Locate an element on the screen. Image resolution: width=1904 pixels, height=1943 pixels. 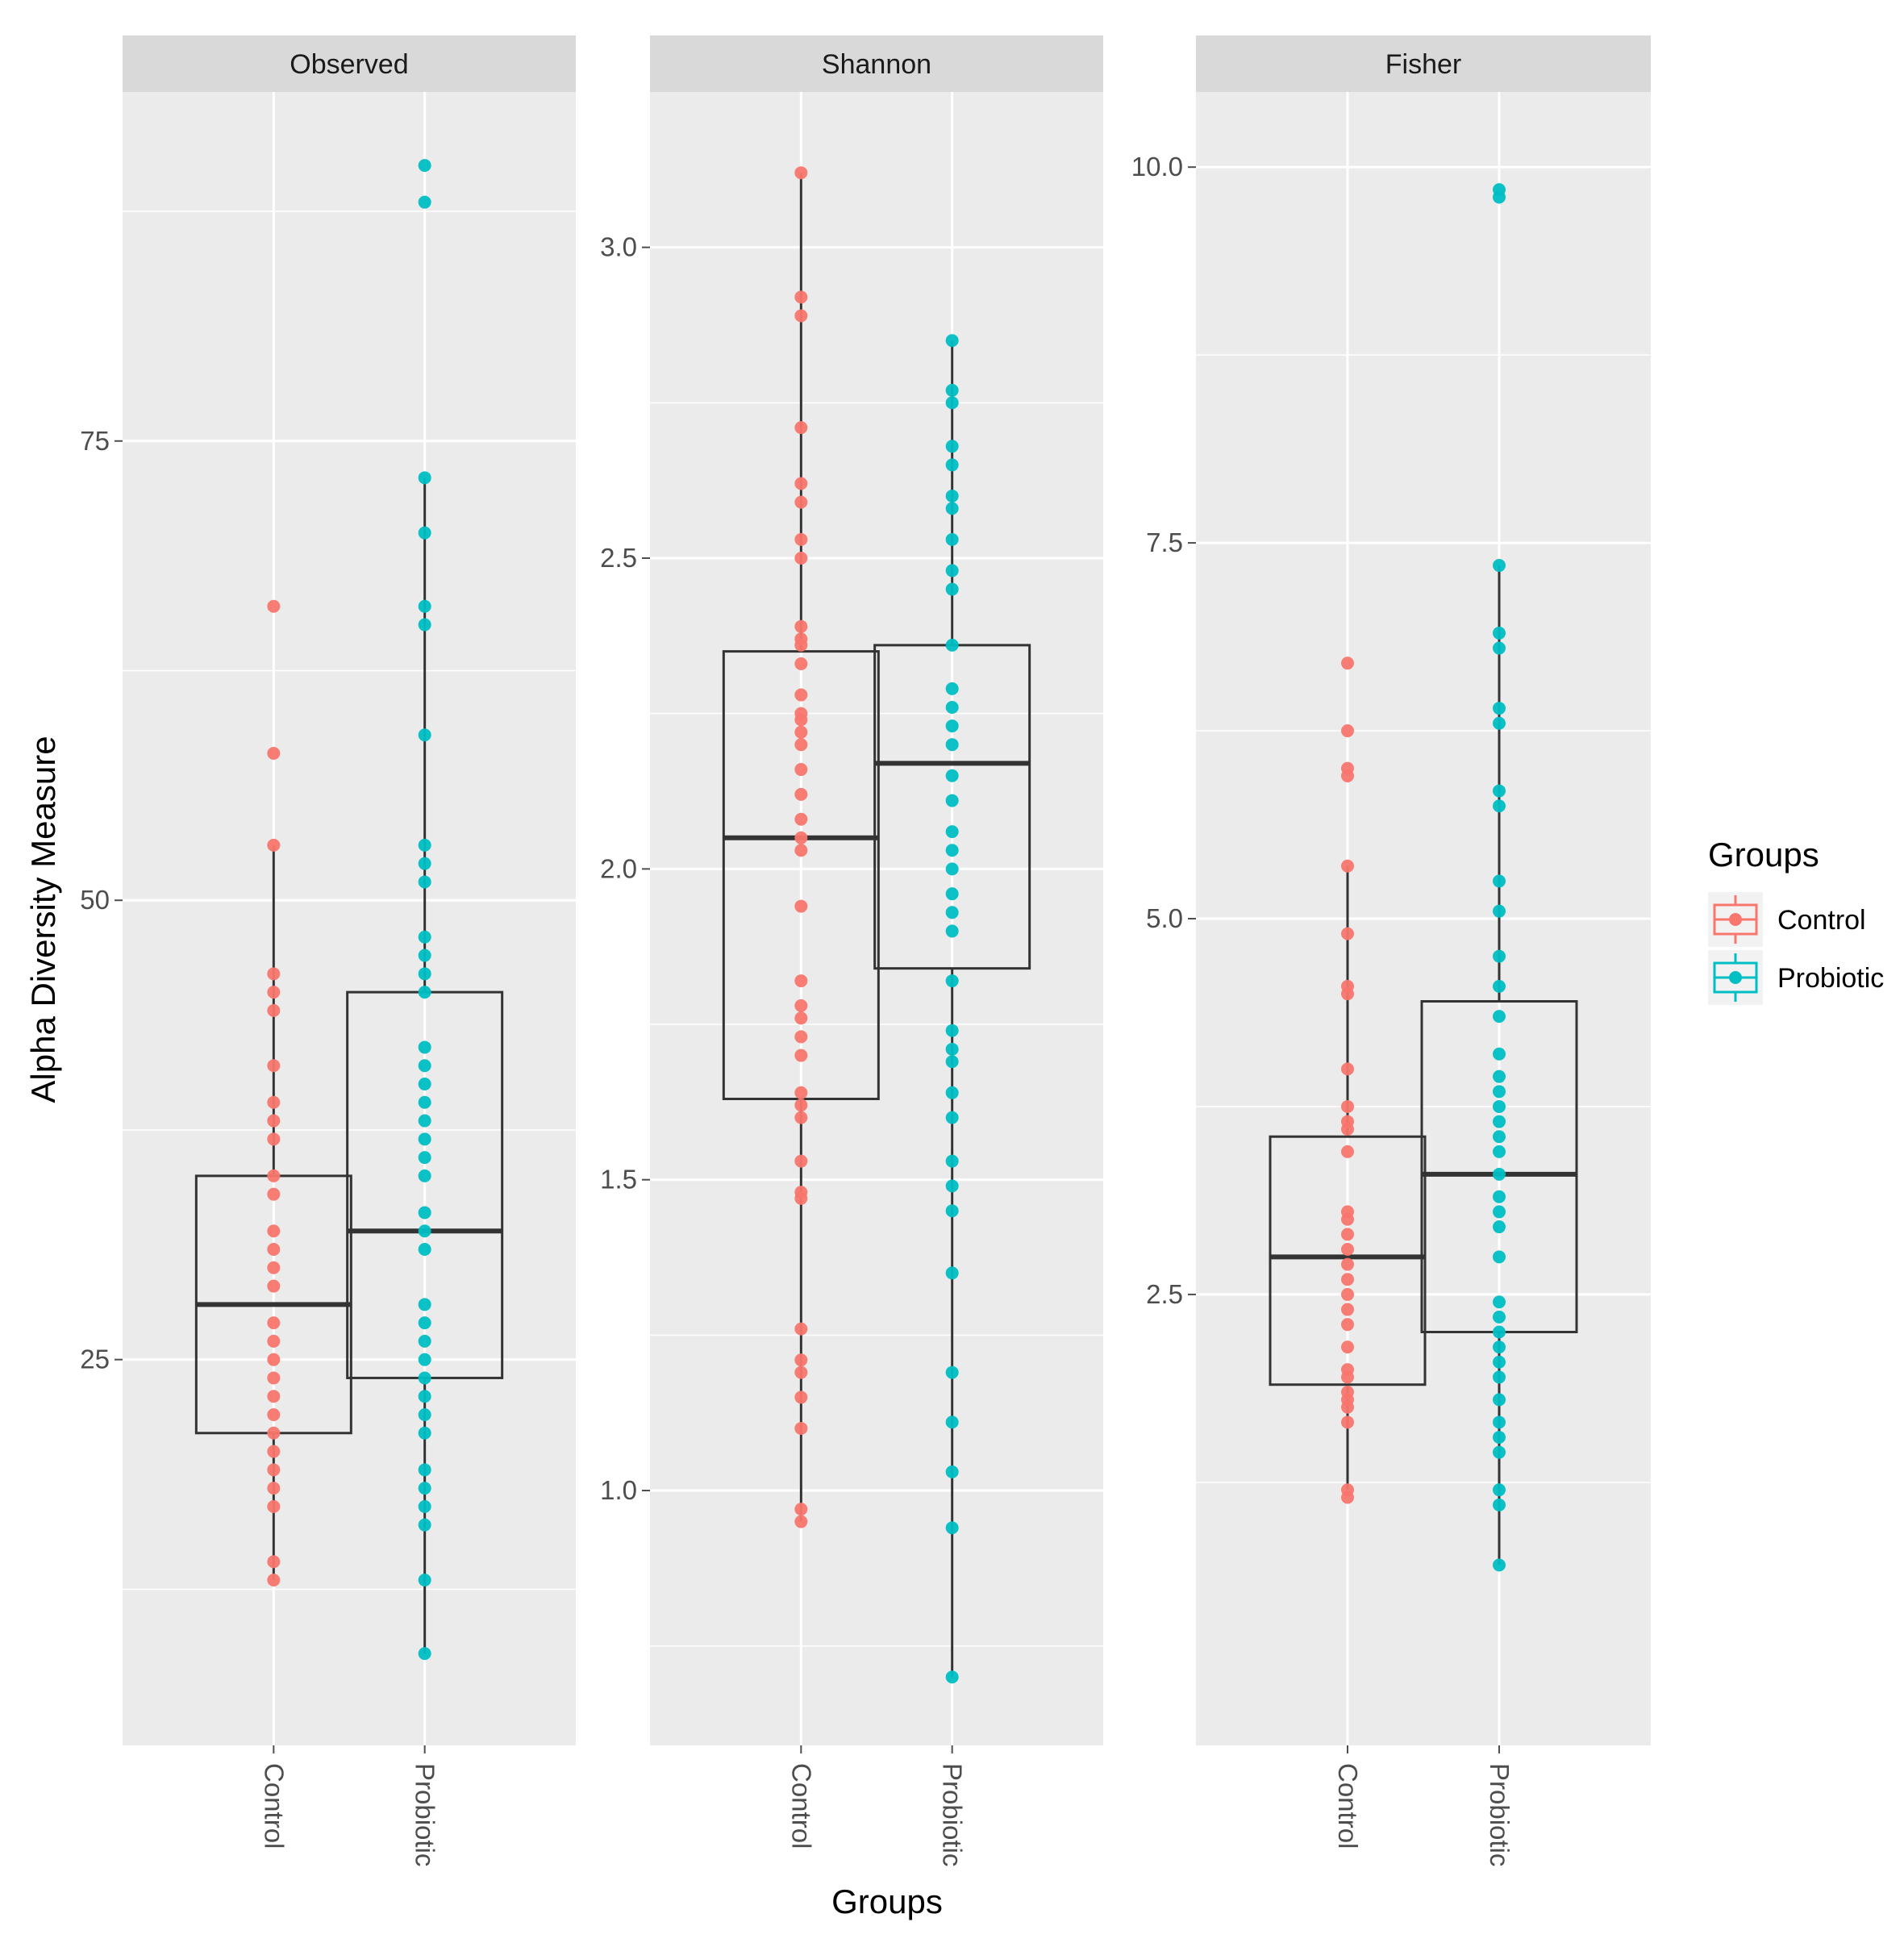
legend-label: Control is located at coordinates (1821, 920).